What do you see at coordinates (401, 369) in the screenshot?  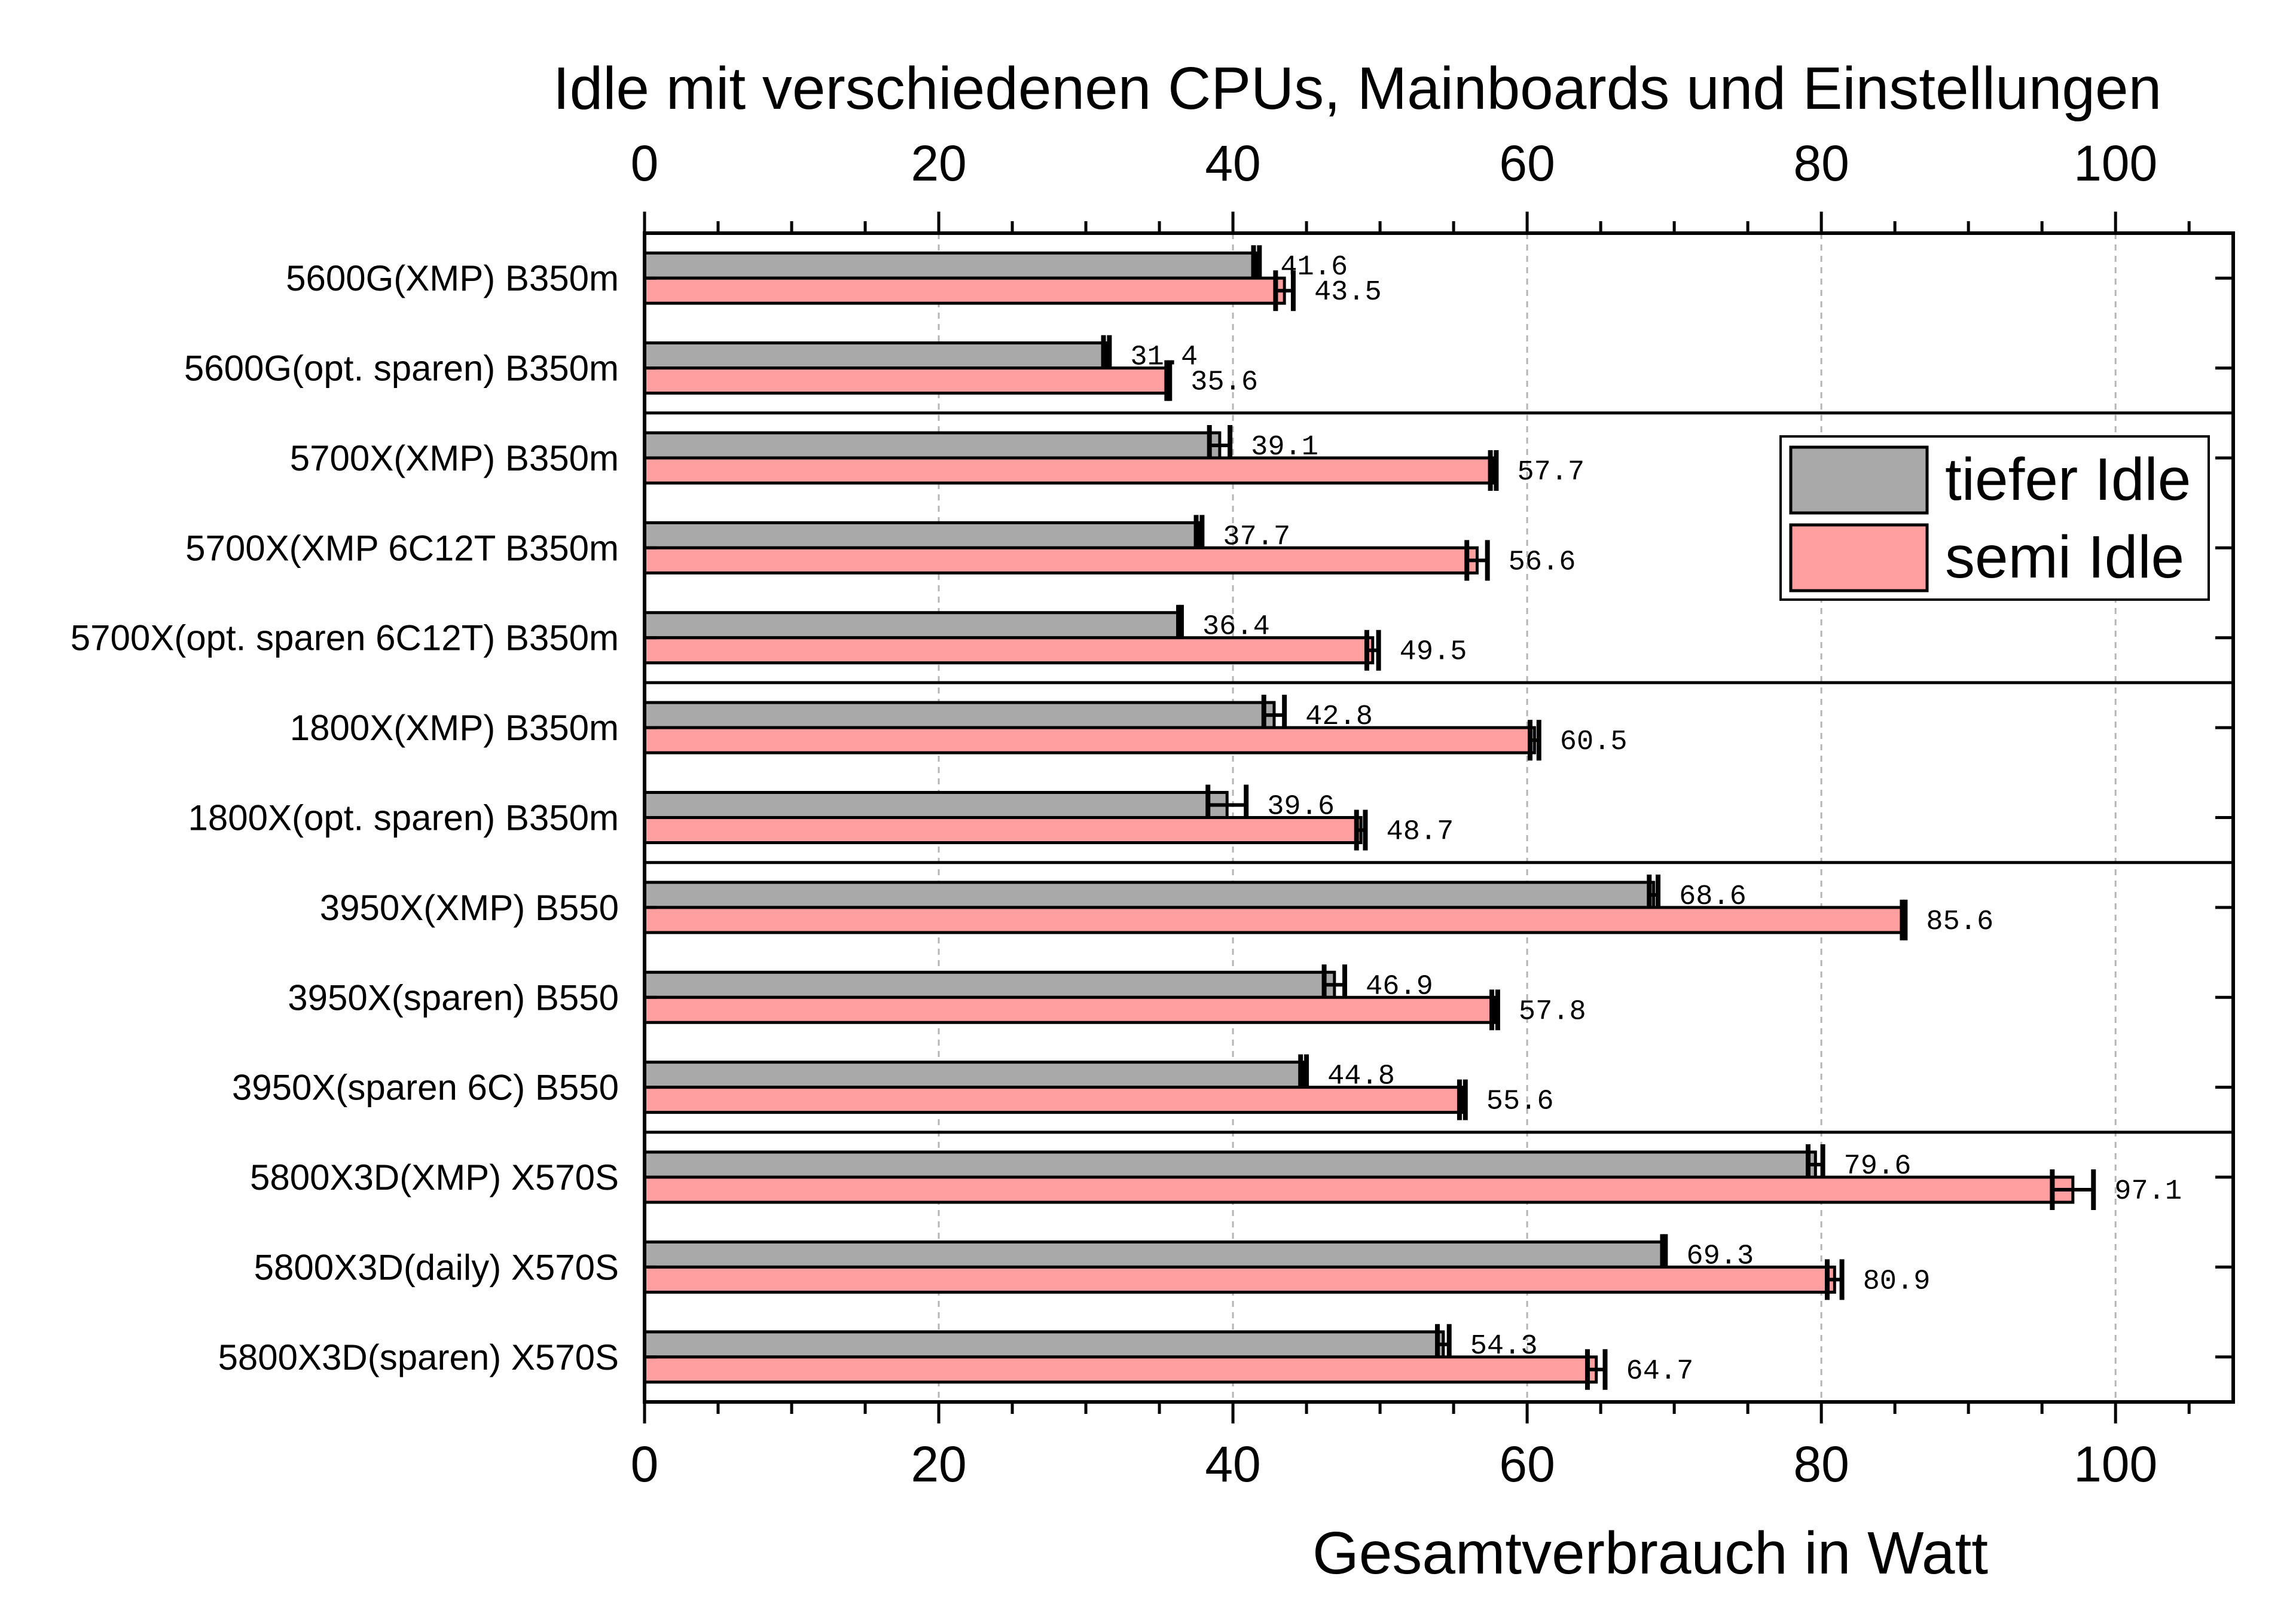 I see `category-label: 5600G(opt. sparen) B350m` at bounding box center [401, 369].